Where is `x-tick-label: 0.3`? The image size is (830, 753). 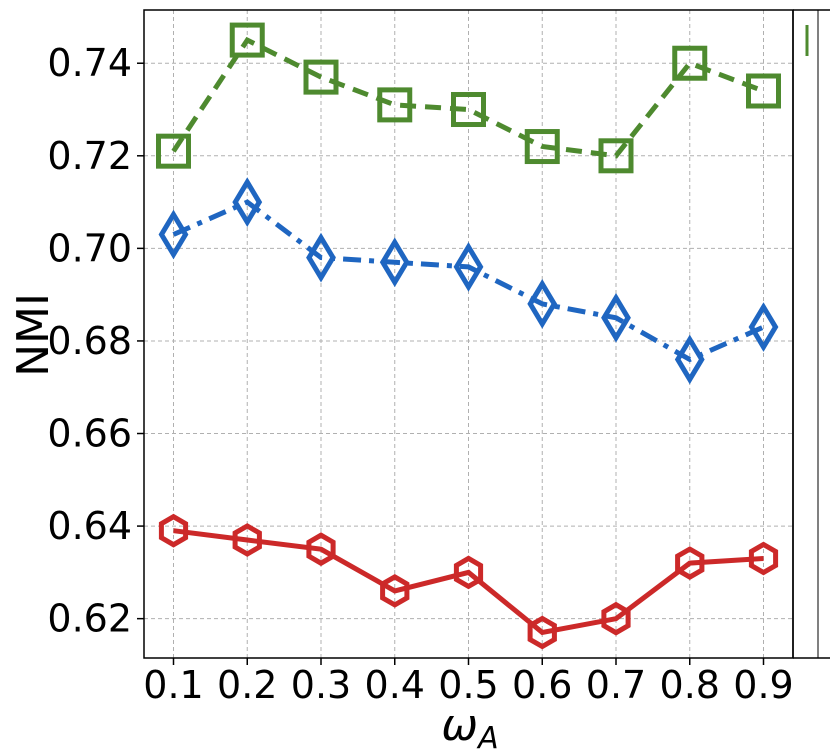 x-tick-label: 0.3 is located at coordinates (321, 685).